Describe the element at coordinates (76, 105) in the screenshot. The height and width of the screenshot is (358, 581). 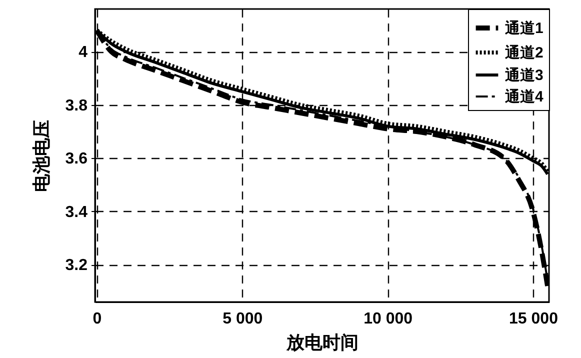
I see `y-tick-label: 3.8` at that location.